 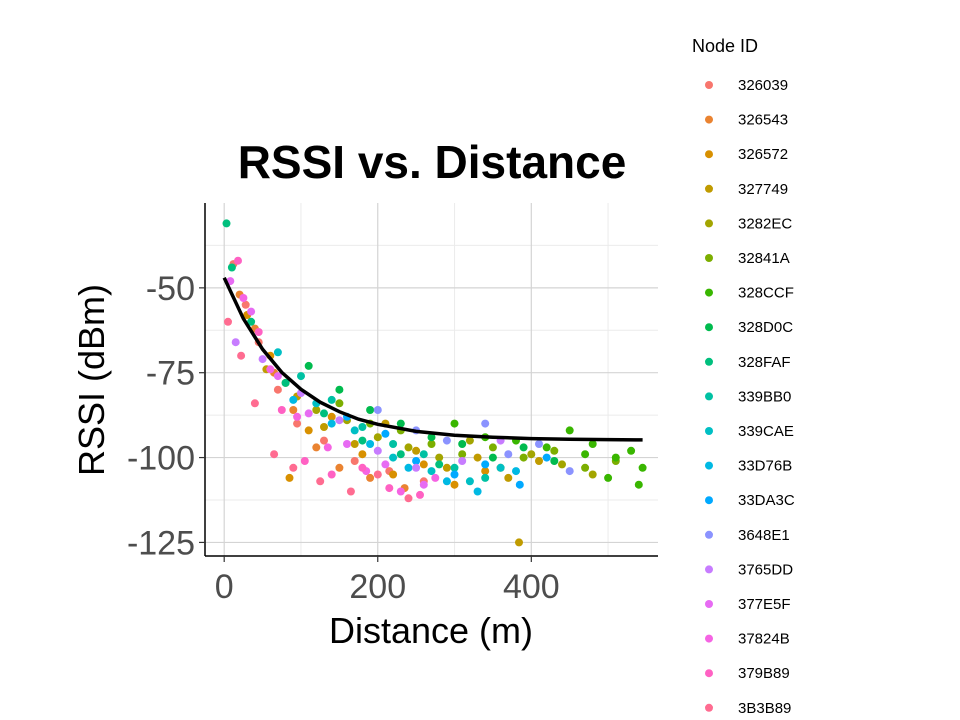 I want to click on fit-curve, so click(x=432, y=359).